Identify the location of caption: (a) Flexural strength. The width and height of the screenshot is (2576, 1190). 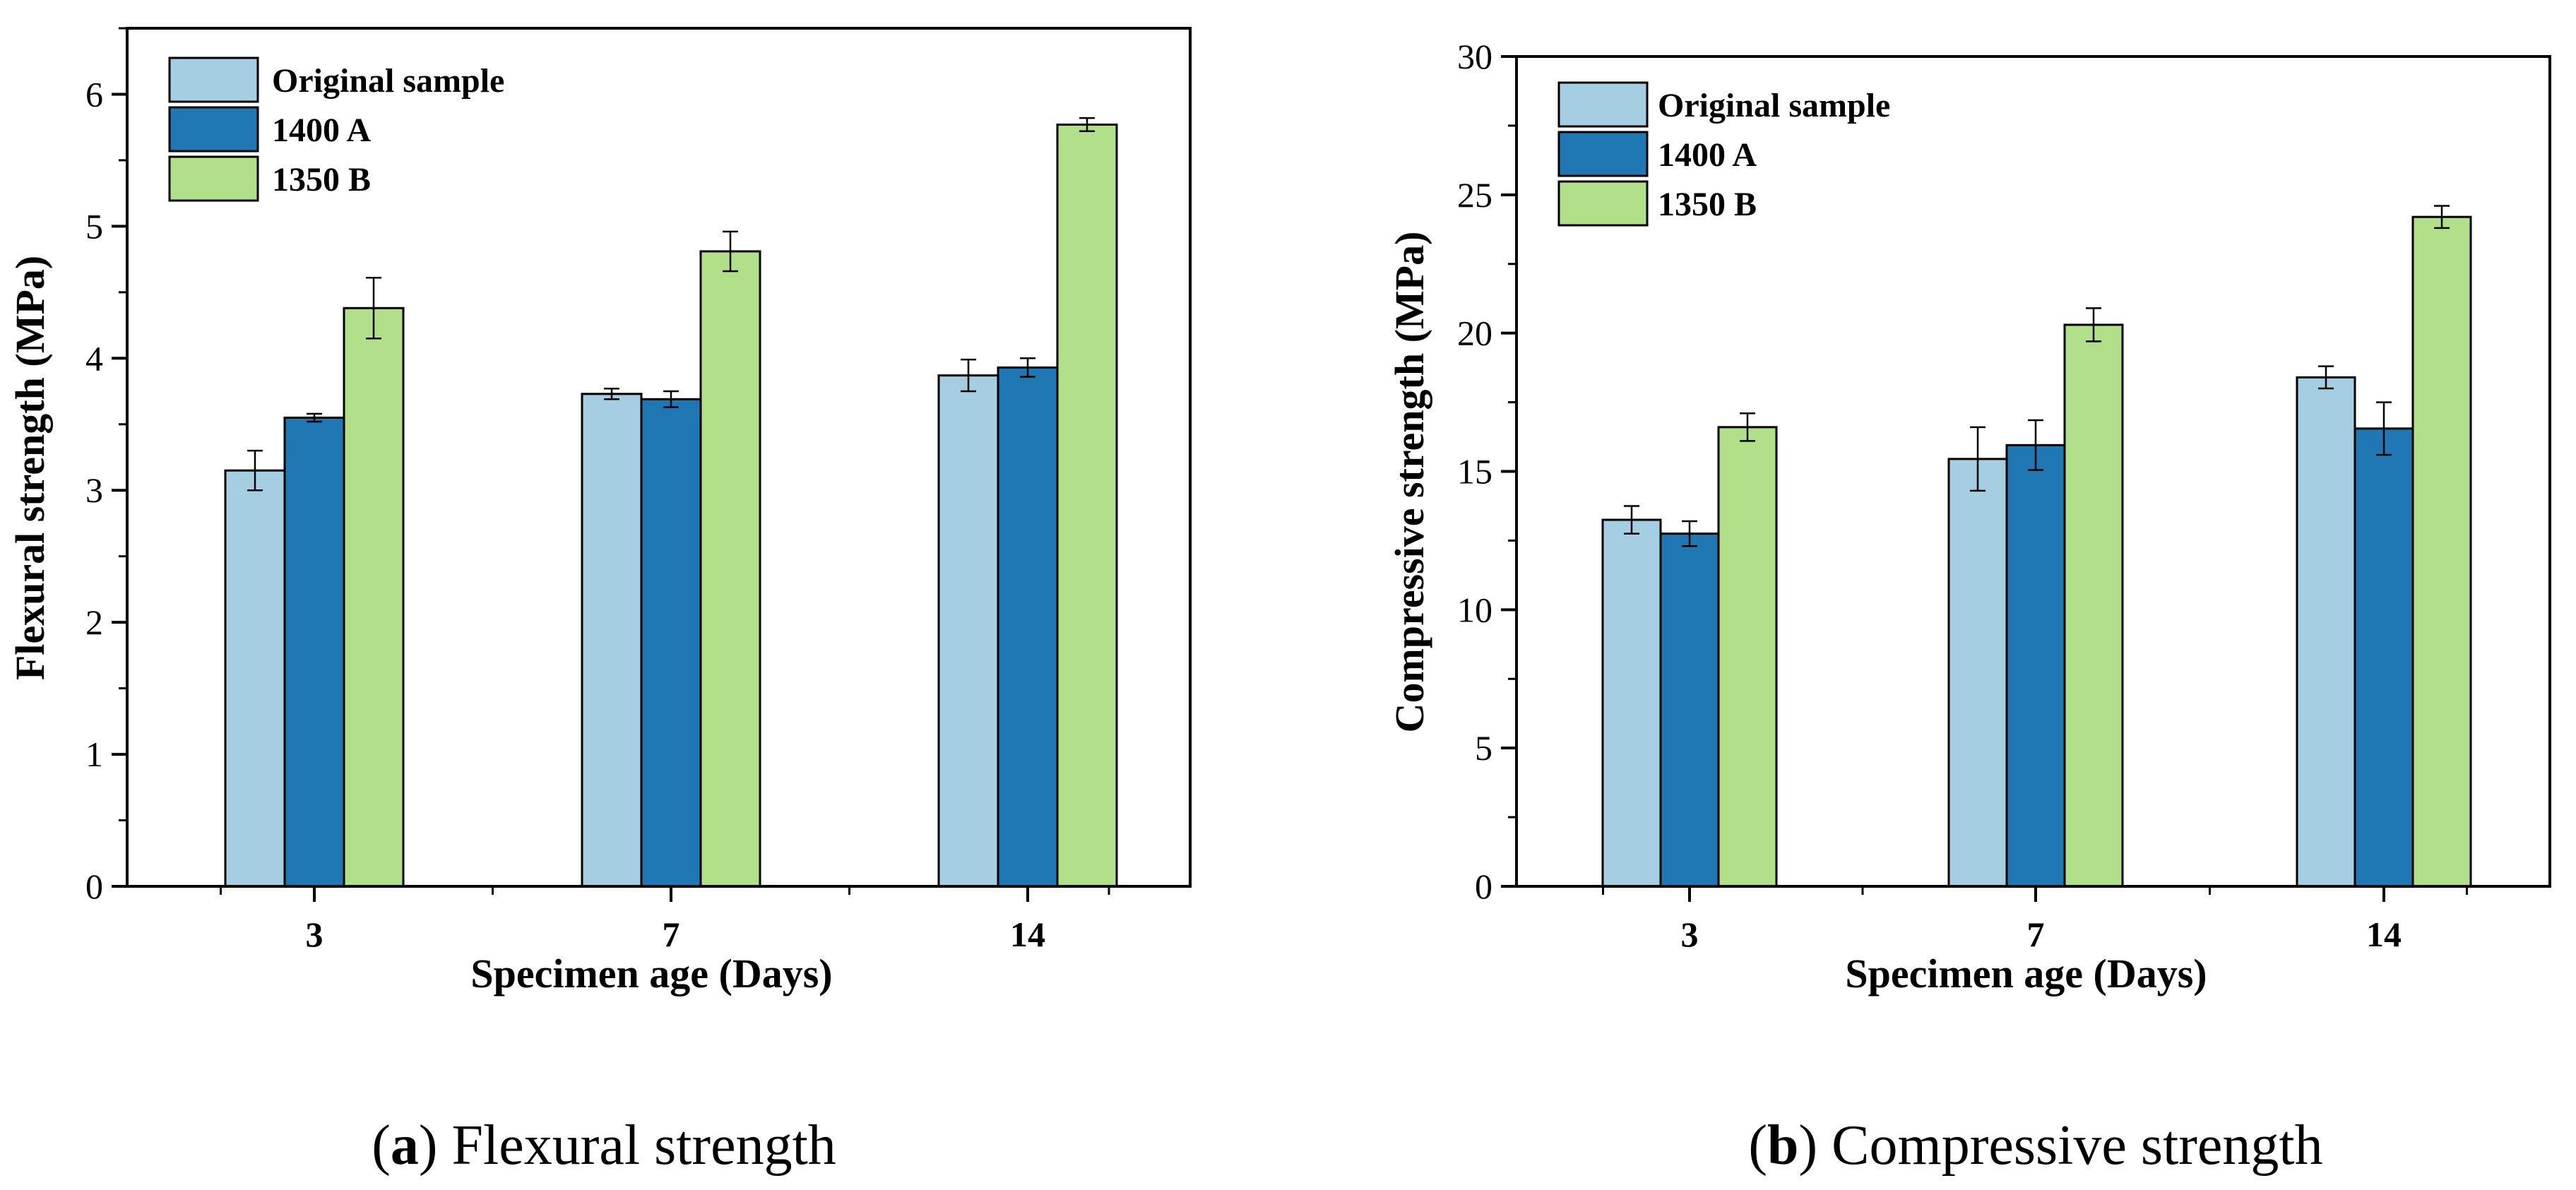
(604, 1145).